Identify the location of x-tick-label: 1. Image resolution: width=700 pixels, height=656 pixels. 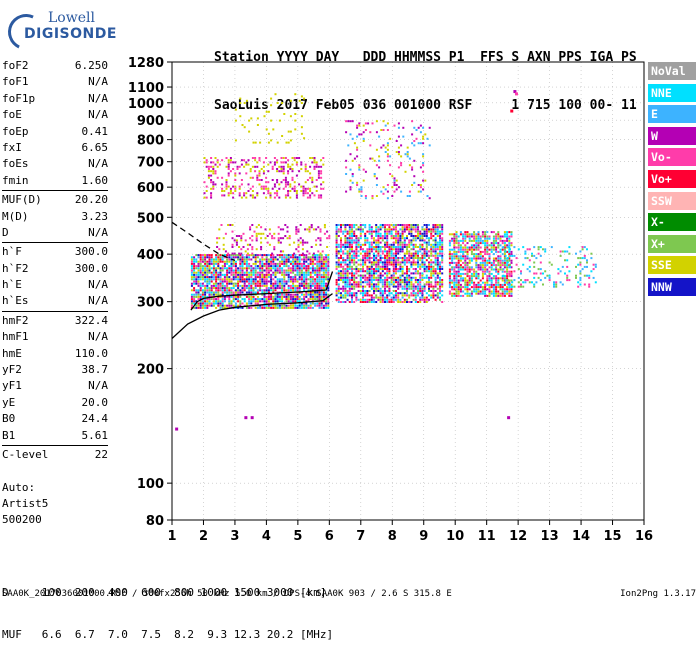
(171, 536).